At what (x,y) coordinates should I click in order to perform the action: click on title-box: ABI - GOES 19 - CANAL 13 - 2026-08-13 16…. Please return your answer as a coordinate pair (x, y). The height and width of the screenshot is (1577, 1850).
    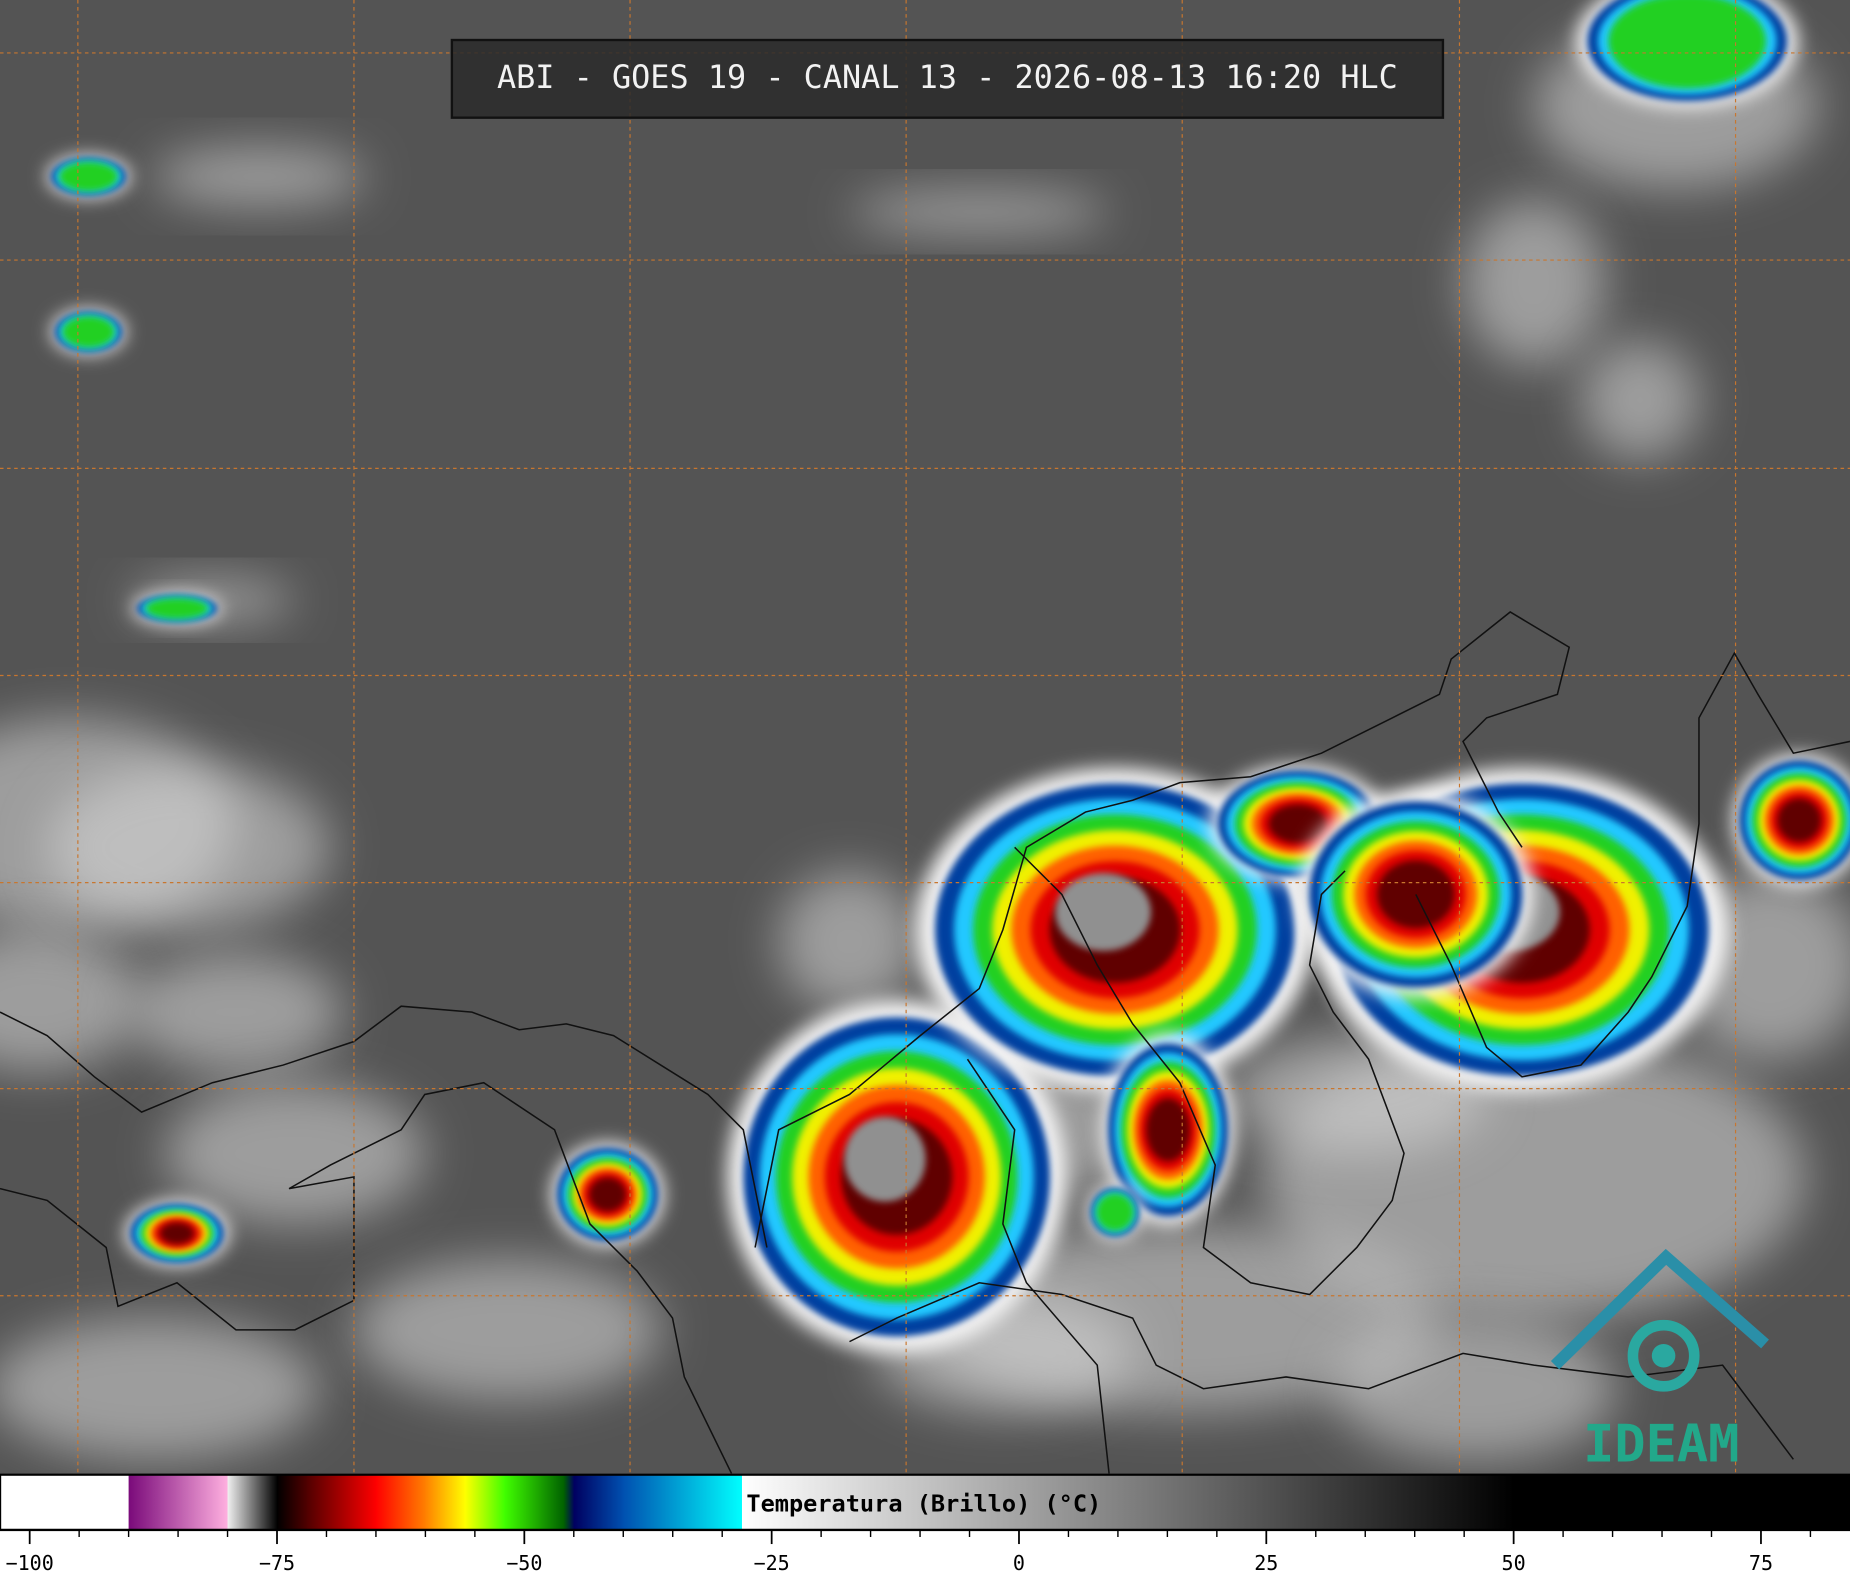
    Looking at the image, I should click on (947, 78).